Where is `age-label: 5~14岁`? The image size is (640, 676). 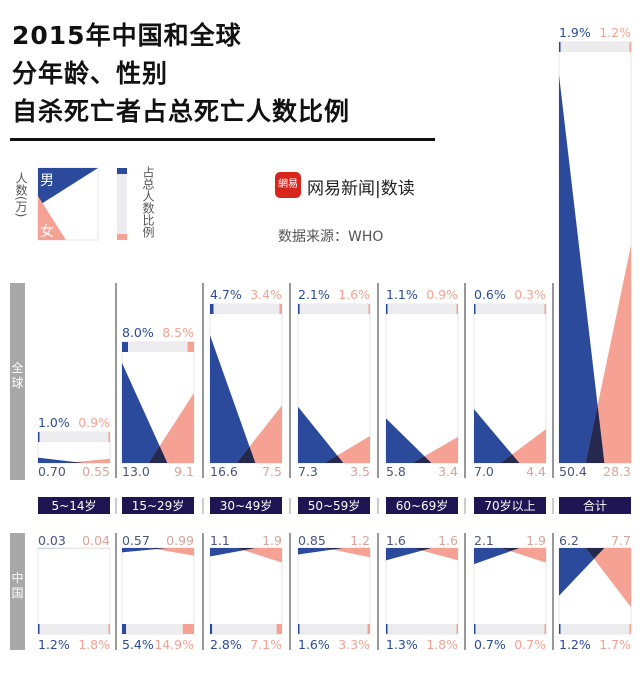
age-label: 5~14岁 is located at coordinates (74, 505).